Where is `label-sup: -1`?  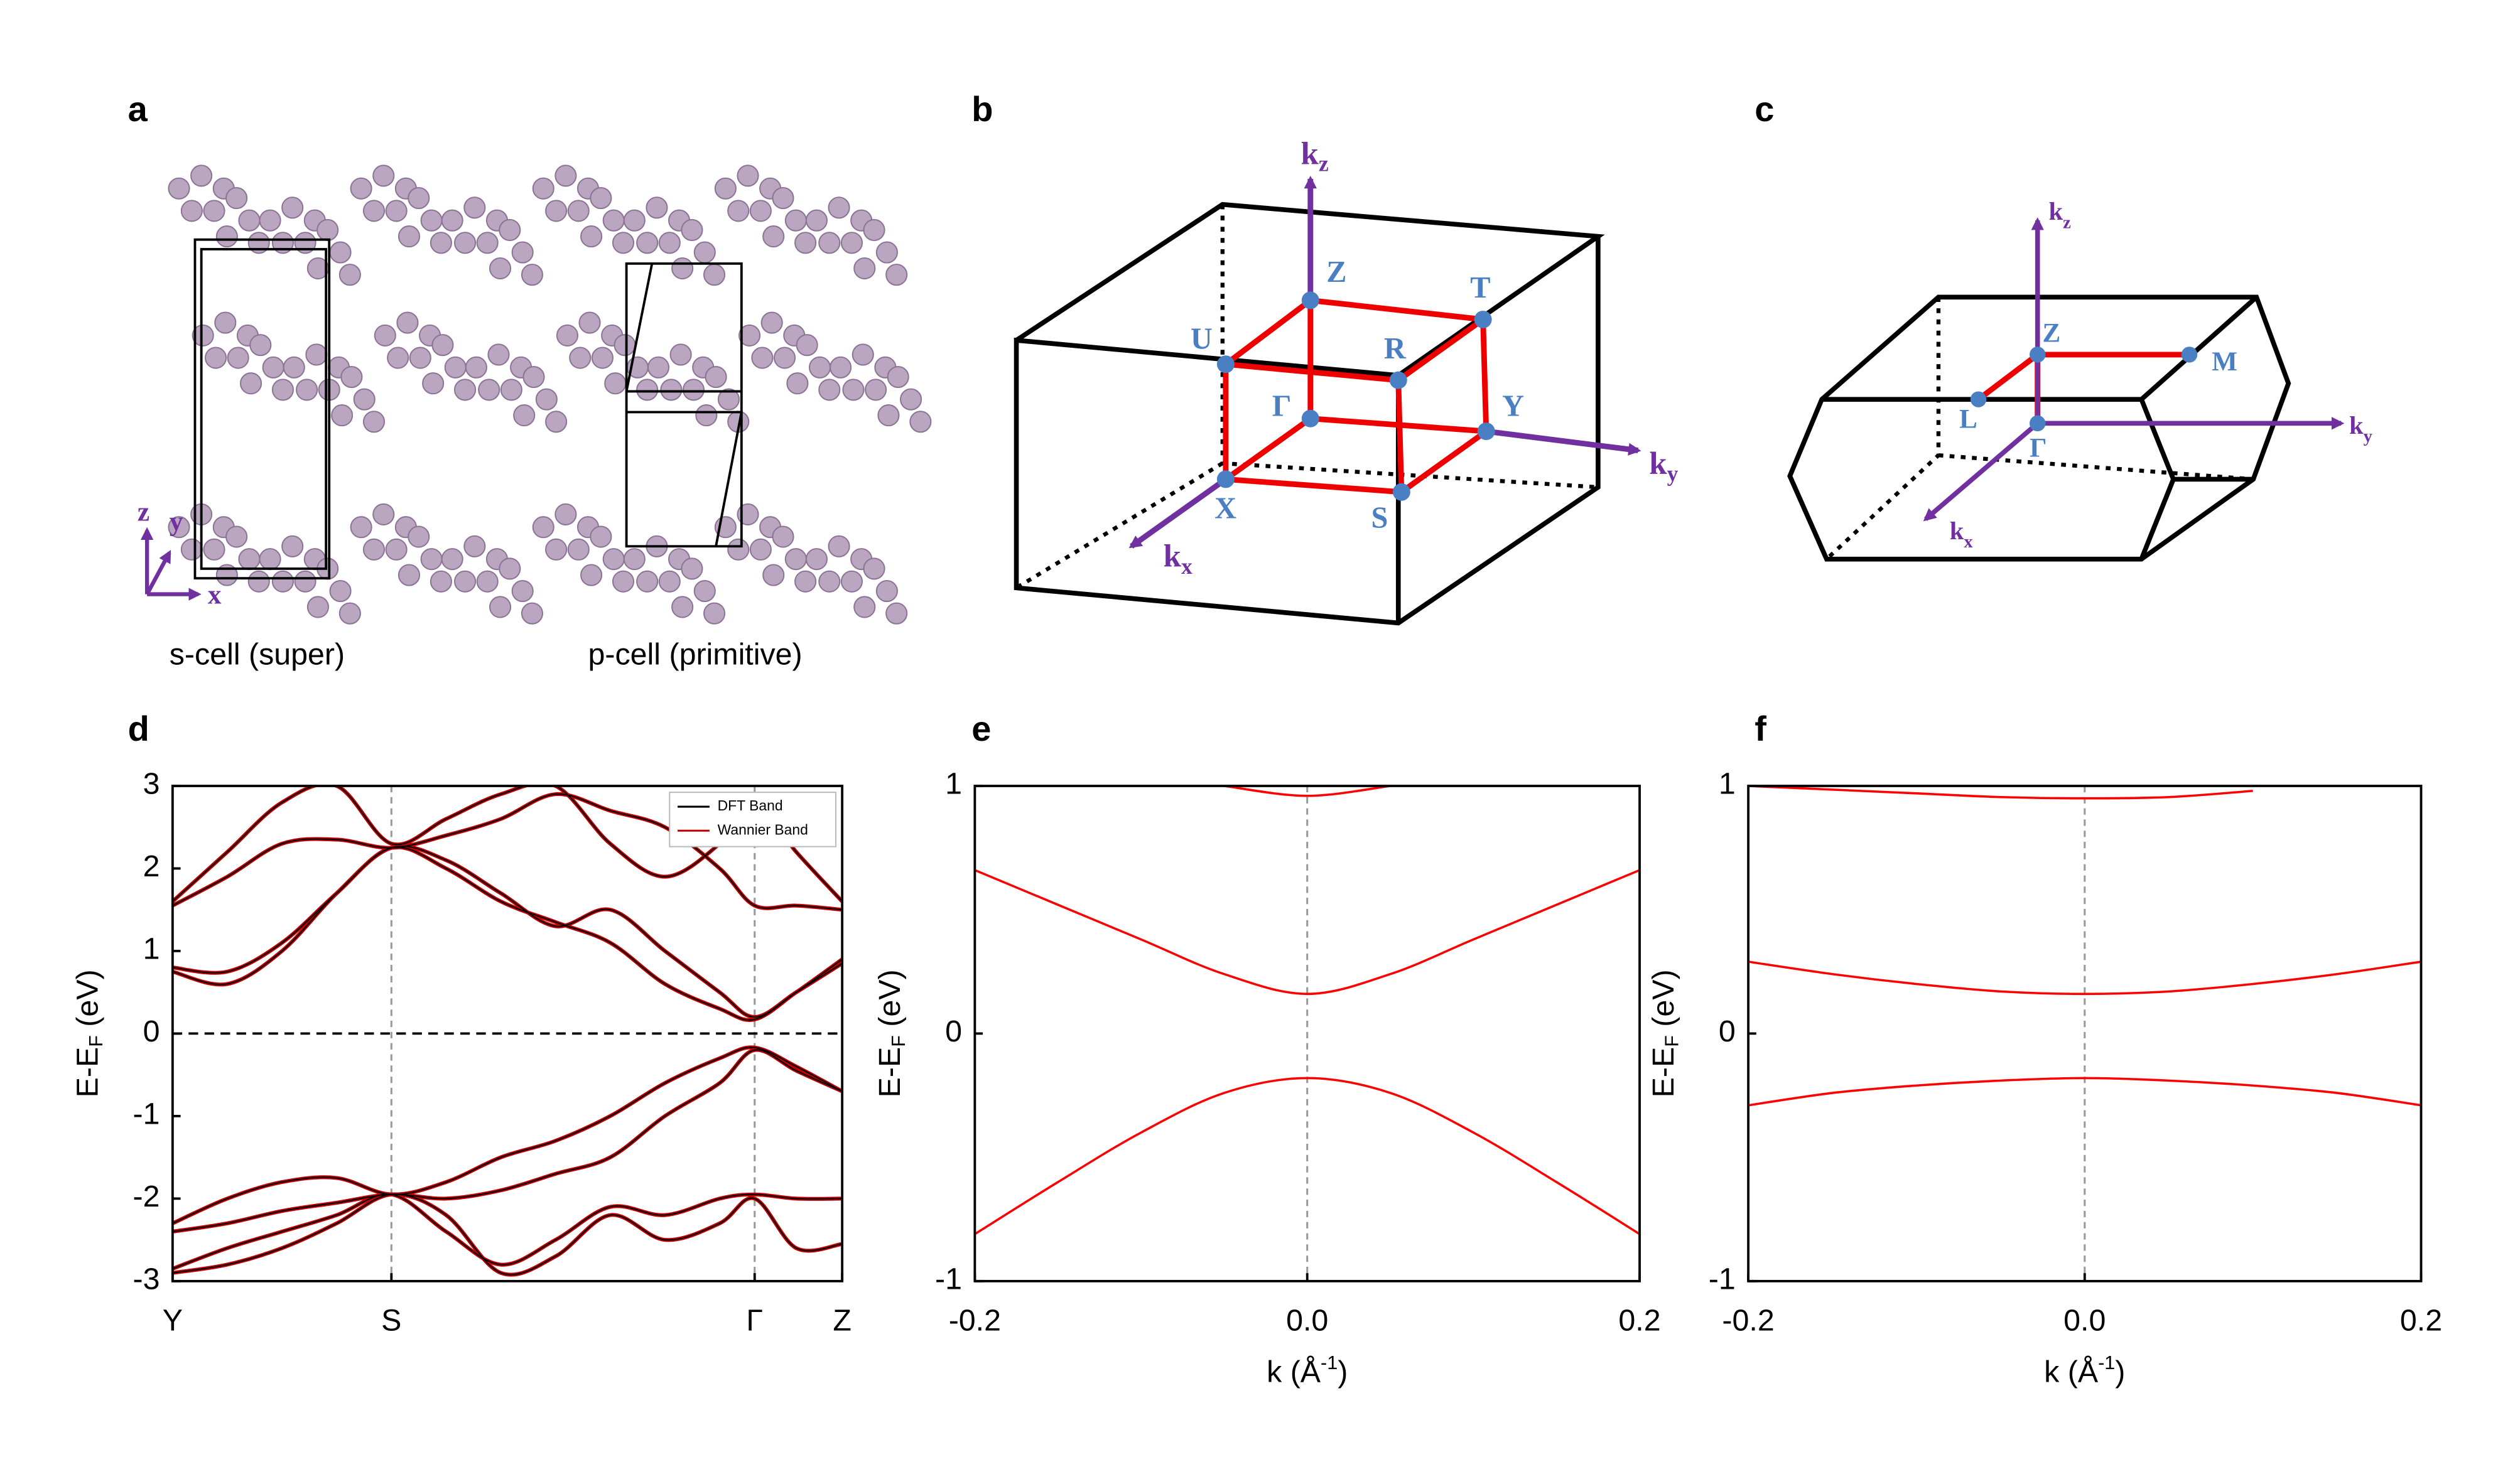
label-sup: -1 is located at coordinates (1329, 1363).